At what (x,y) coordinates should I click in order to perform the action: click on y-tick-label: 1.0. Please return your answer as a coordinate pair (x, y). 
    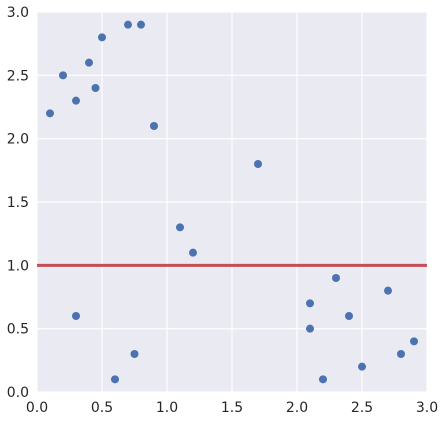
    Looking at the image, I should click on (18, 266).